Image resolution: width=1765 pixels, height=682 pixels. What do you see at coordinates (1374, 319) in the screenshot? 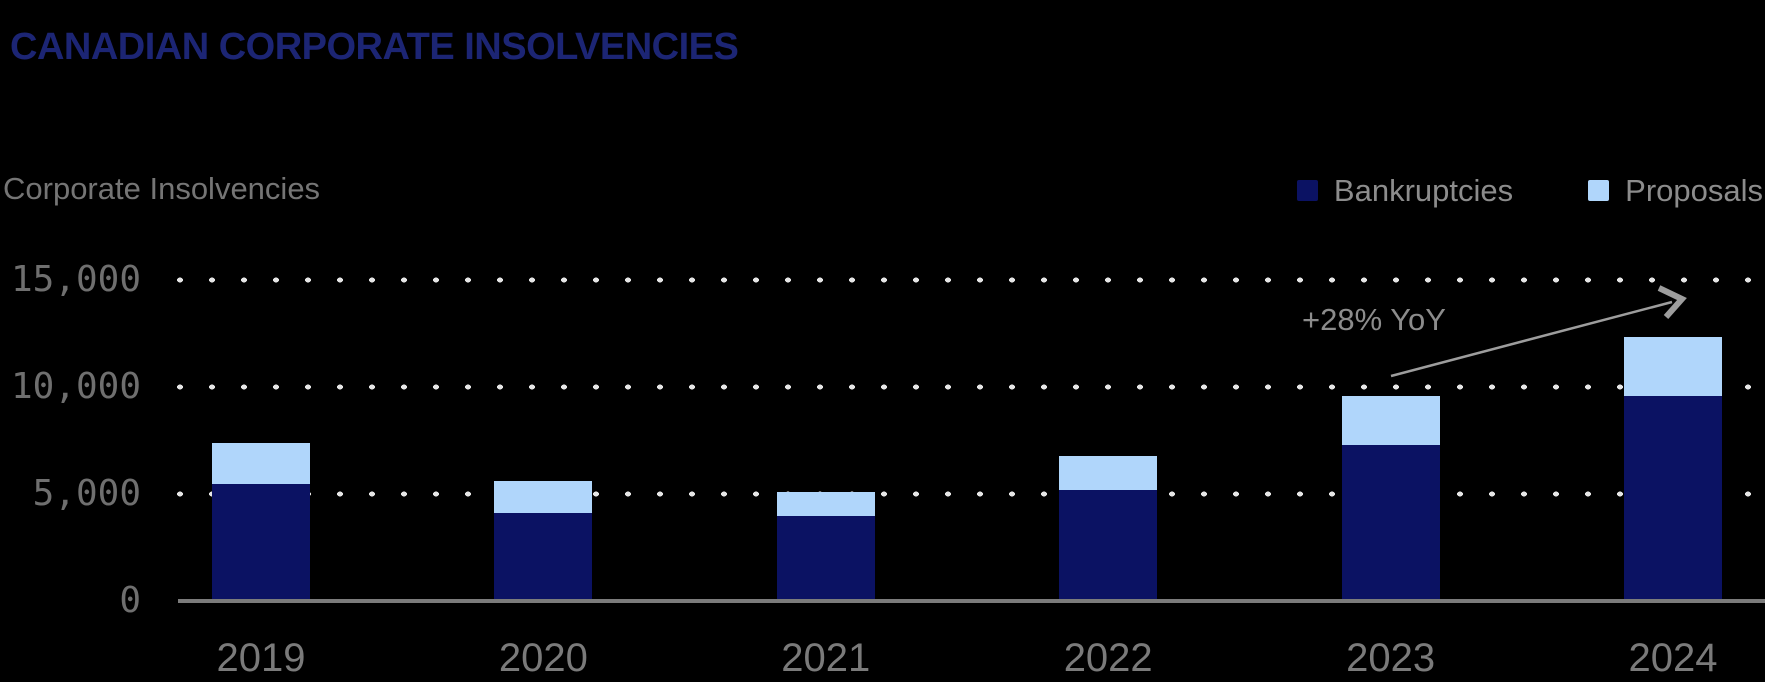
I see `annotation-label: +28% YoY` at bounding box center [1374, 319].